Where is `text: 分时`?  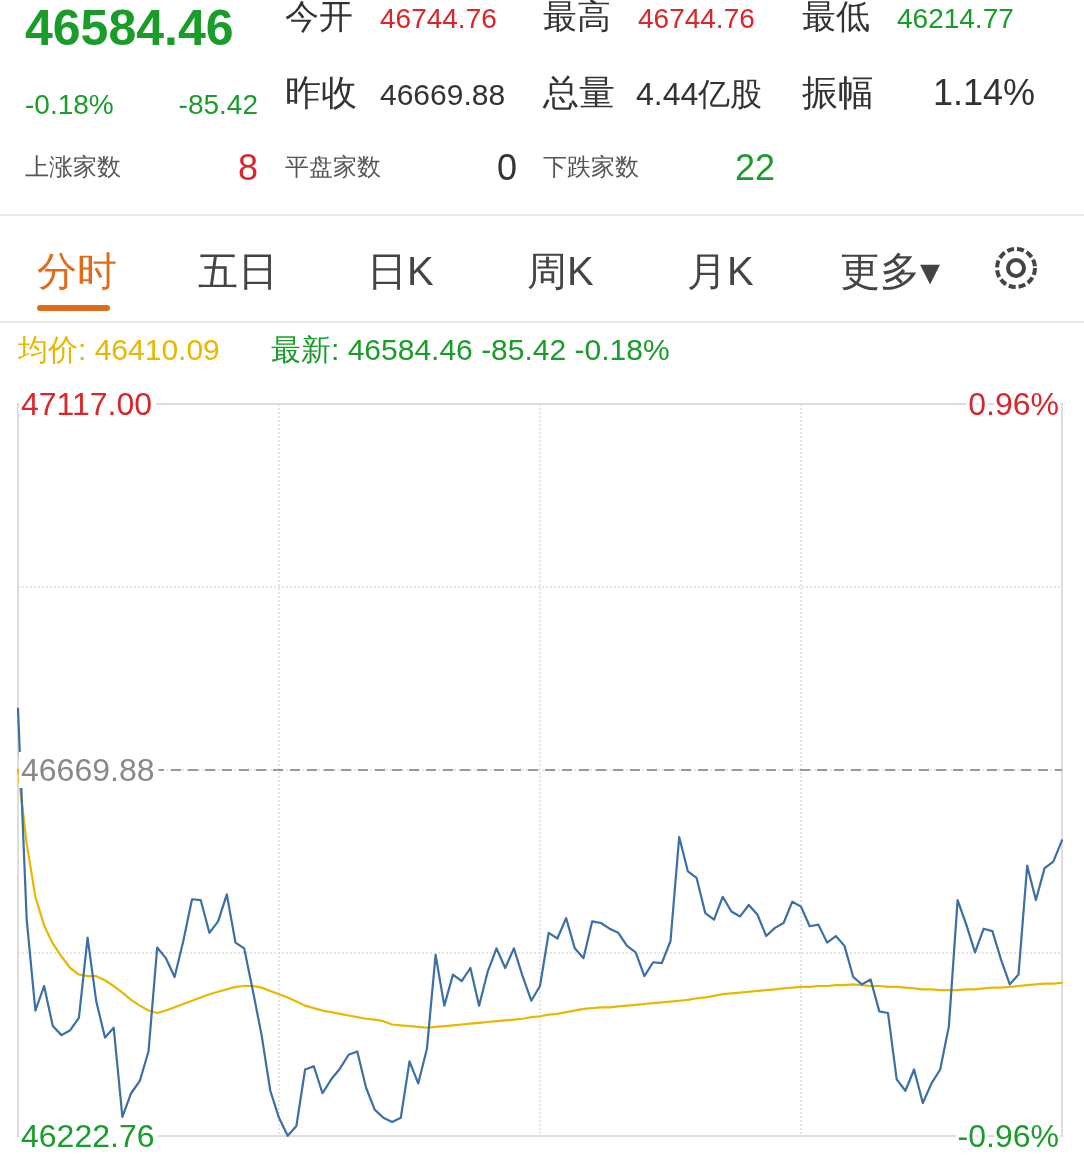
text: 分时 is located at coordinates (77, 271).